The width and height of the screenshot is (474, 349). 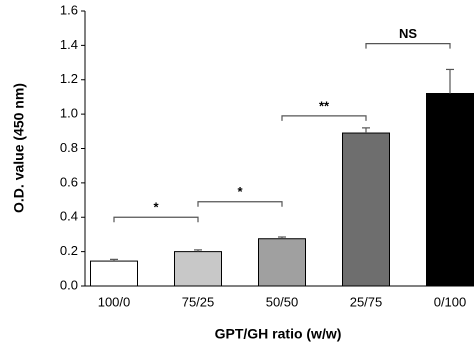 I want to click on y-axis-title: O.D. value (450 nm), so click(x=19, y=148).